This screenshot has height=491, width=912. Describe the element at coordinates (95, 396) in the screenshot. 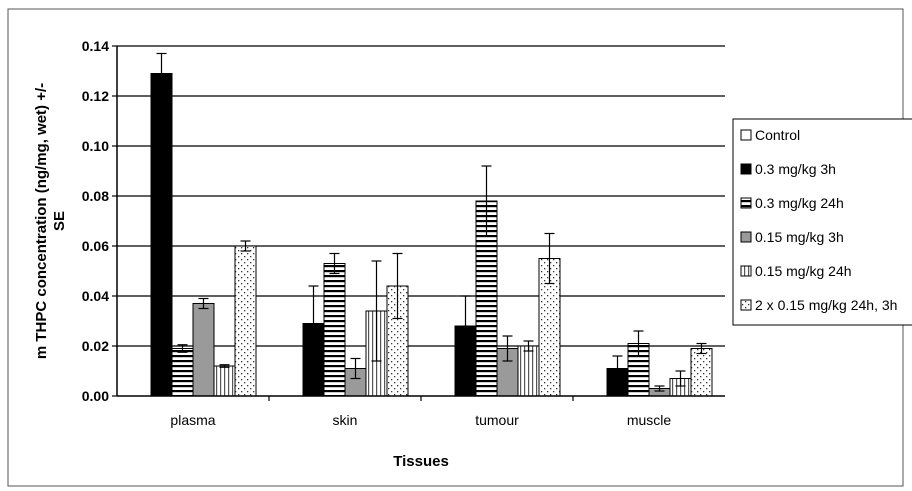

I see `y-tick-label: 0.00` at that location.